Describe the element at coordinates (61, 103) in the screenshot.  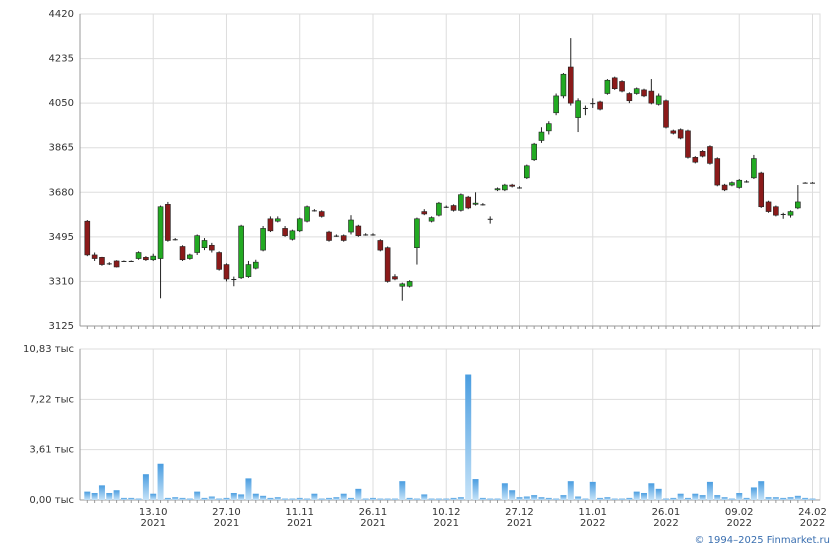
I see `y-tick-label: 4050` at that location.